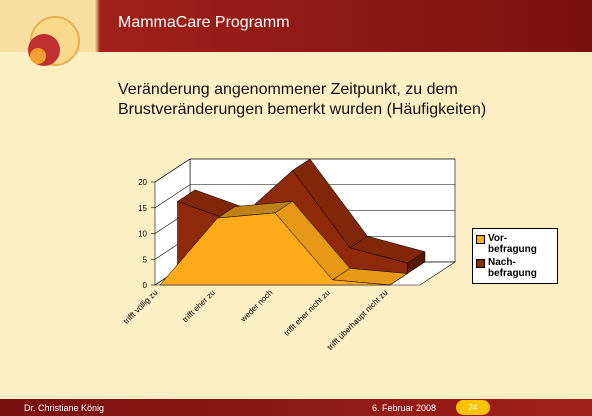  I want to click on y-tick-label: 0, so click(145, 285).